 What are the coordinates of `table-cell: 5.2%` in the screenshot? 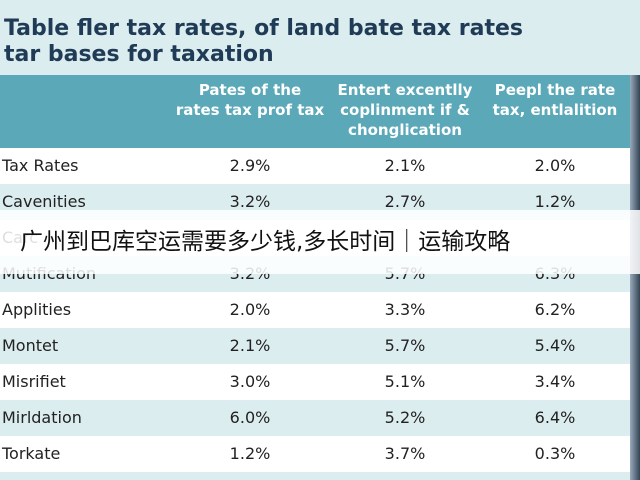 It's located at (405, 417).